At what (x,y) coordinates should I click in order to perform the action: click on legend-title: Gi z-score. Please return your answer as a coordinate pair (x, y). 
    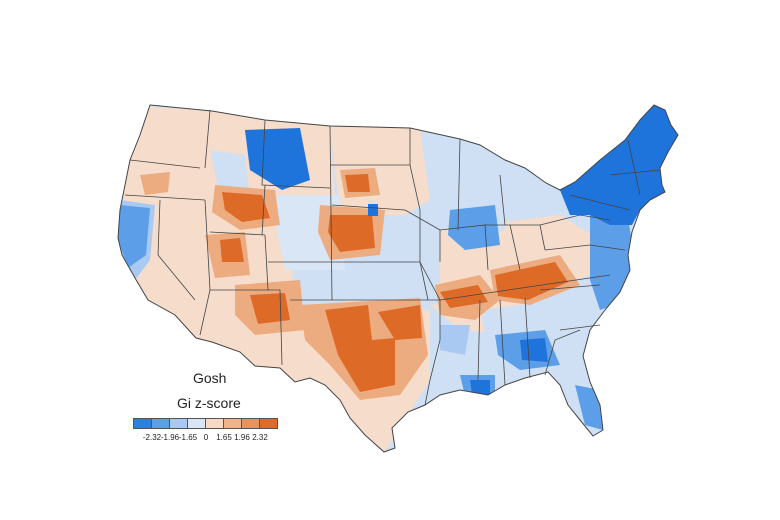
    Looking at the image, I should click on (209, 403).